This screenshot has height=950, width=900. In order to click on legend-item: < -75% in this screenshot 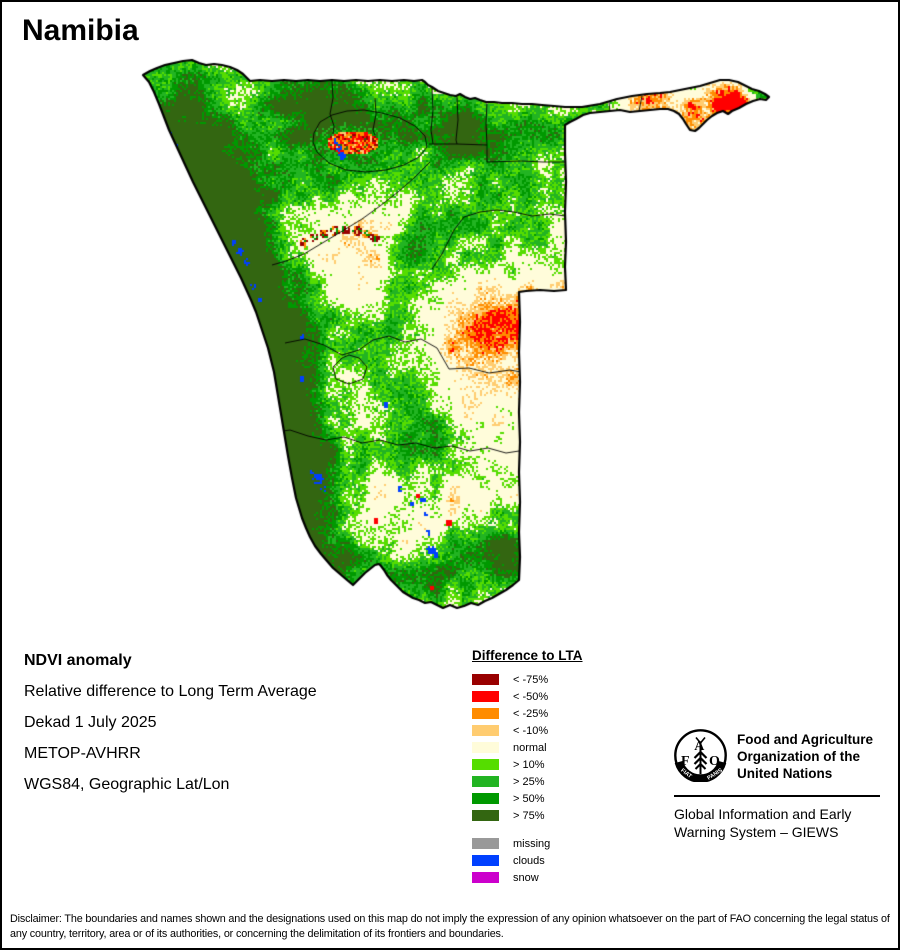, I will do `click(527, 679)`.